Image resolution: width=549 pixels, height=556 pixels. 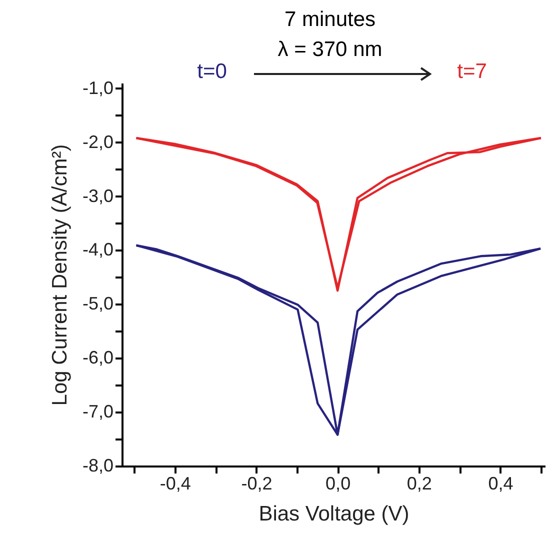 I want to click on text: t=0, so click(x=212, y=72).